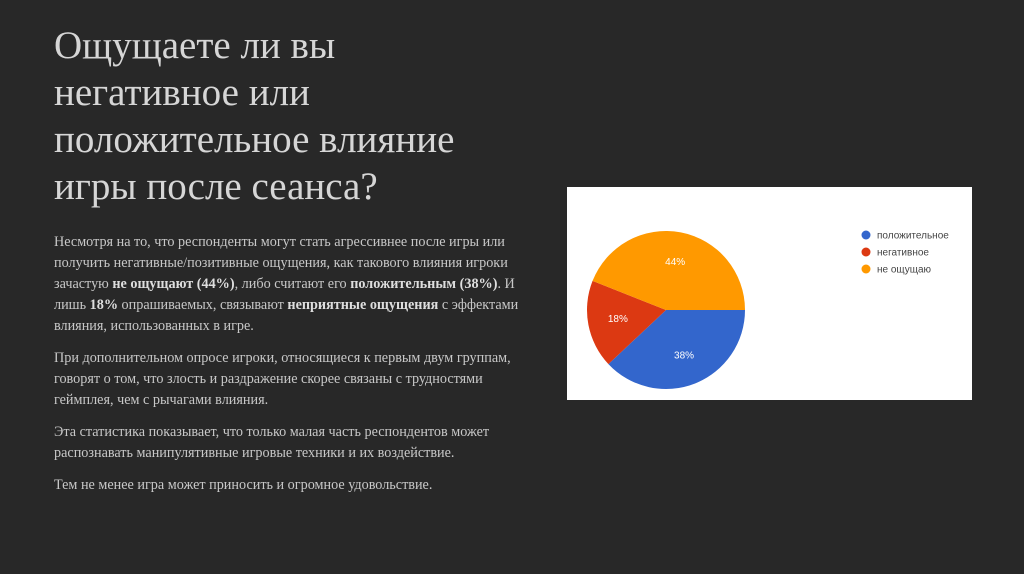 The width and height of the screenshot is (1024, 574). I want to click on legend-item-not-feel-swatch, so click(866, 269).